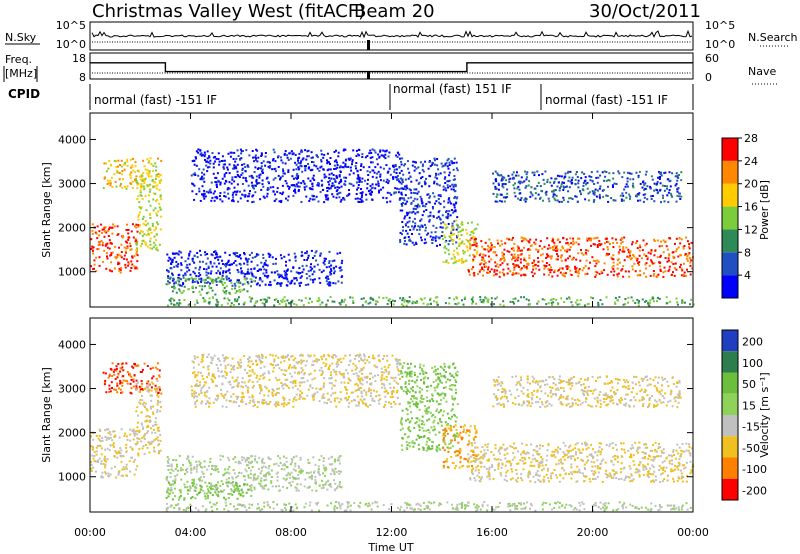 Image resolution: width=800 pixels, height=554 pixels. I want to click on colorbar-tick-label: 200, so click(752, 342).